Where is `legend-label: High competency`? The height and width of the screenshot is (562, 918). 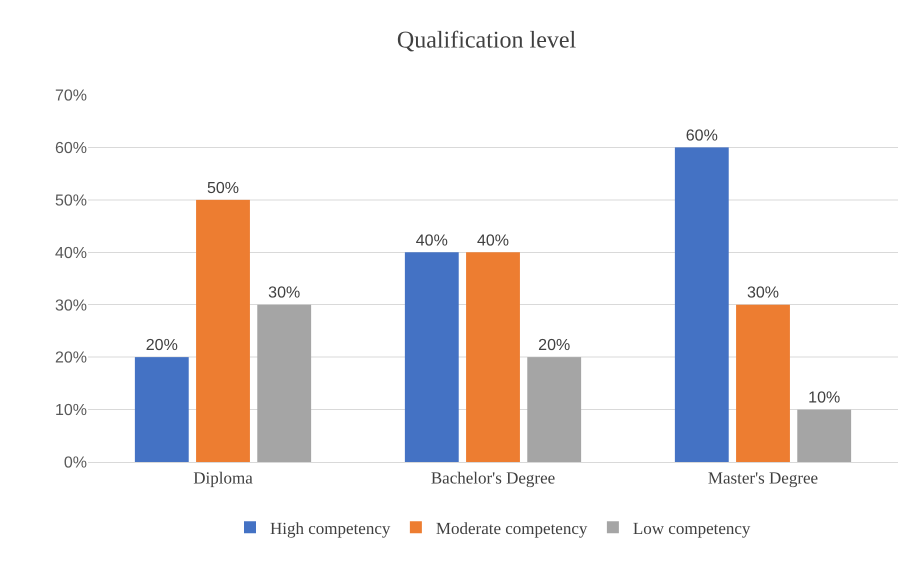
legend-label: High competency is located at coordinates (330, 528).